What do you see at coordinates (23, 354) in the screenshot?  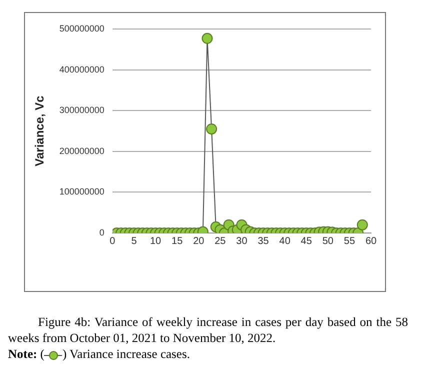 I see `text: Note:` at bounding box center [23, 354].